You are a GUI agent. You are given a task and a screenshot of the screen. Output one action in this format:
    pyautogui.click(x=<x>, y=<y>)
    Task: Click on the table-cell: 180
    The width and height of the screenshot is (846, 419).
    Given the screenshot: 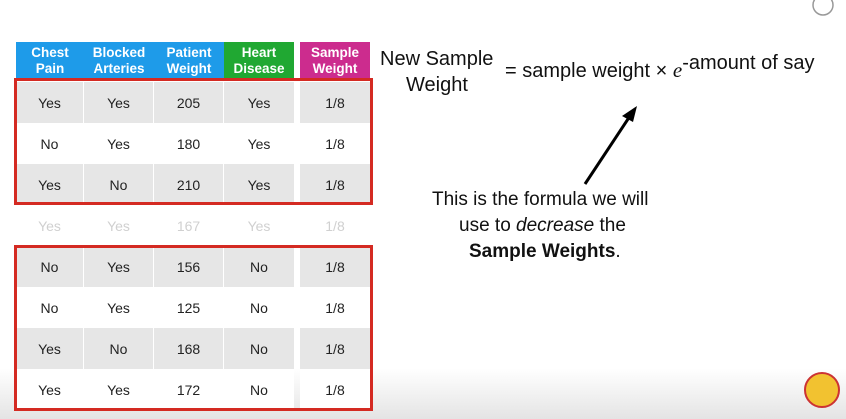 What is the action you would take?
    pyautogui.click(x=189, y=143)
    